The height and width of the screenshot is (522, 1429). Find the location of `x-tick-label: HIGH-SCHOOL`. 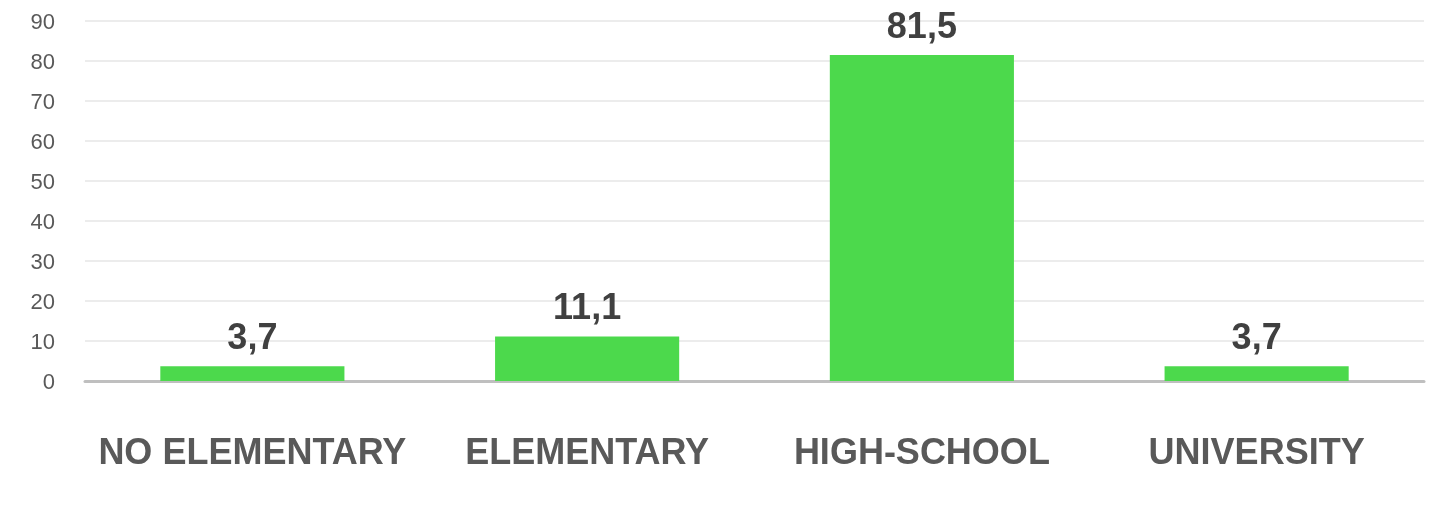

x-tick-label: HIGH-SCHOOL is located at coordinates (921, 451).